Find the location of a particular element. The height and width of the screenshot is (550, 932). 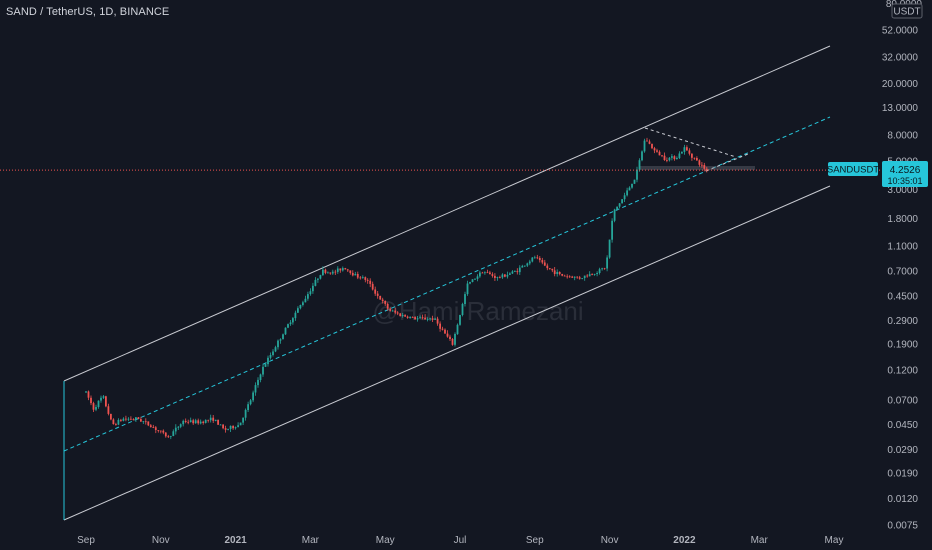

y-tick-label: 0.0290 is located at coordinates (902, 450).